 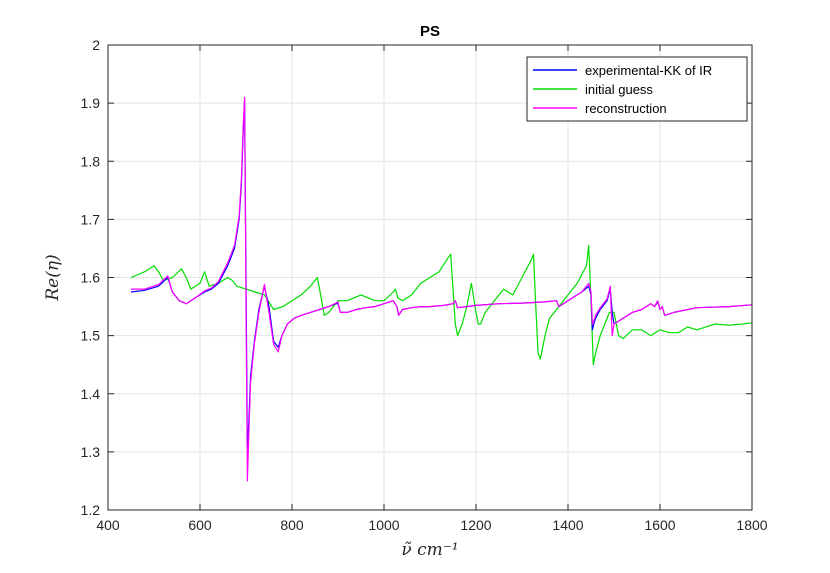 What do you see at coordinates (619, 89) in the screenshot?
I see `legend-entry: initial guess` at bounding box center [619, 89].